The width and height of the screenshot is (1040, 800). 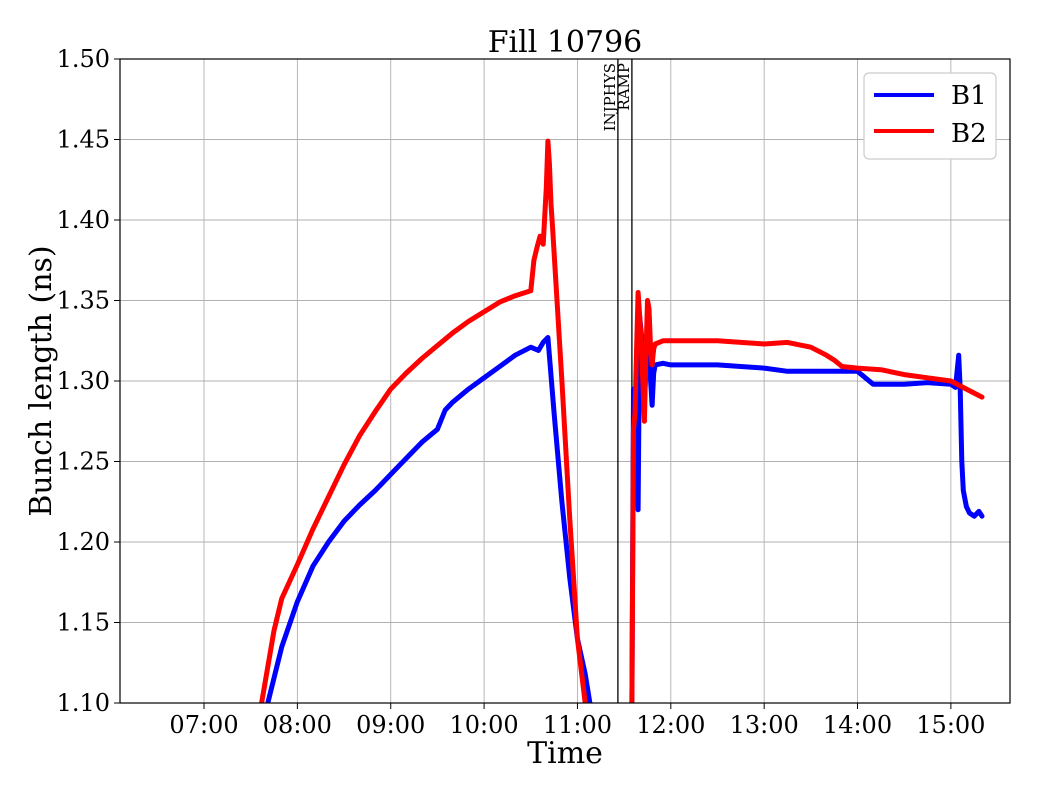 What do you see at coordinates (83, 59) in the screenshot?
I see `y-tick-label: 1.50` at bounding box center [83, 59].